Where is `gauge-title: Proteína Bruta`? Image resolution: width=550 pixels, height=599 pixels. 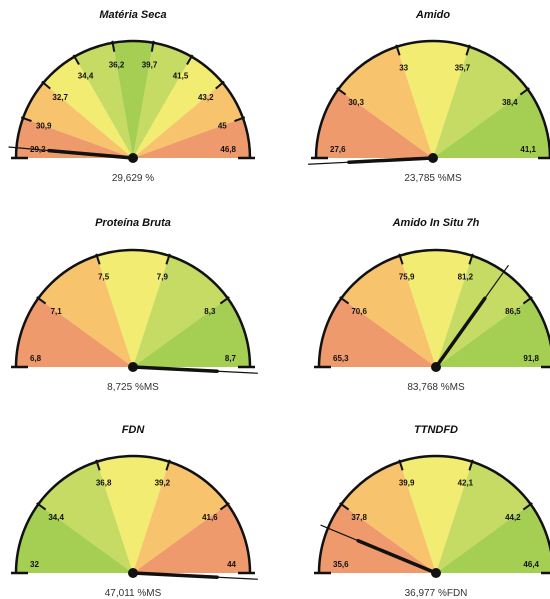
gauge-title: Proteína Bruta is located at coordinates (133, 223).